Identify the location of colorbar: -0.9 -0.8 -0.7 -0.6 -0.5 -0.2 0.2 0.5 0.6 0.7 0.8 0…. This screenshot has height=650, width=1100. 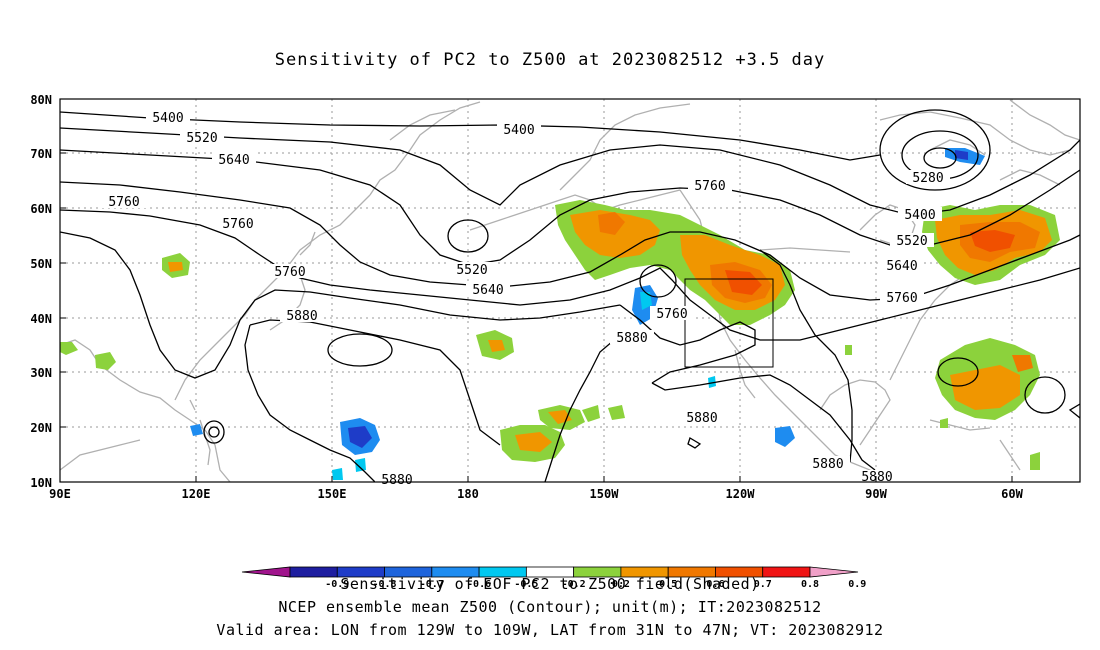
(553, 578).